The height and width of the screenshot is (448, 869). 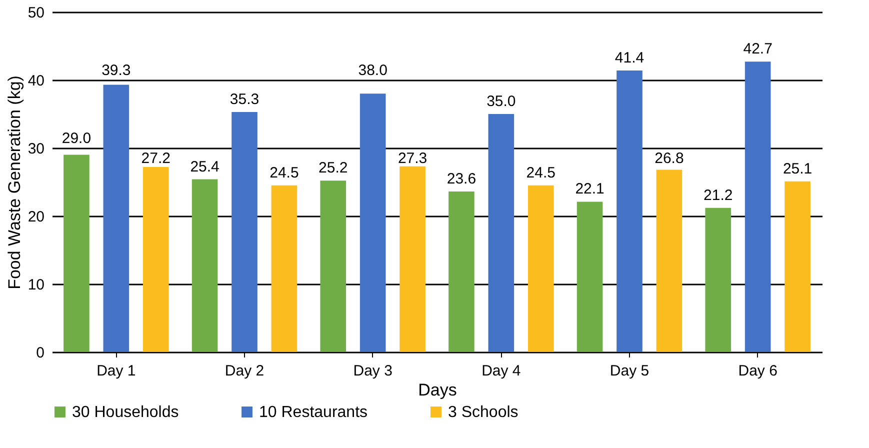 I want to click on y-tick-label: 0, so click(x=40, y=353).